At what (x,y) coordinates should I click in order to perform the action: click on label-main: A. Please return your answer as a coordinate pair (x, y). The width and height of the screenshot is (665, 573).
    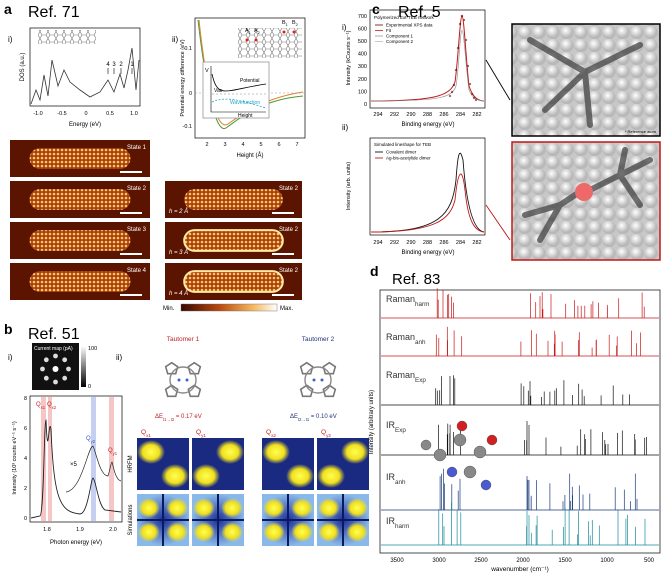
    Looking at the image, I should click on (256, 31).